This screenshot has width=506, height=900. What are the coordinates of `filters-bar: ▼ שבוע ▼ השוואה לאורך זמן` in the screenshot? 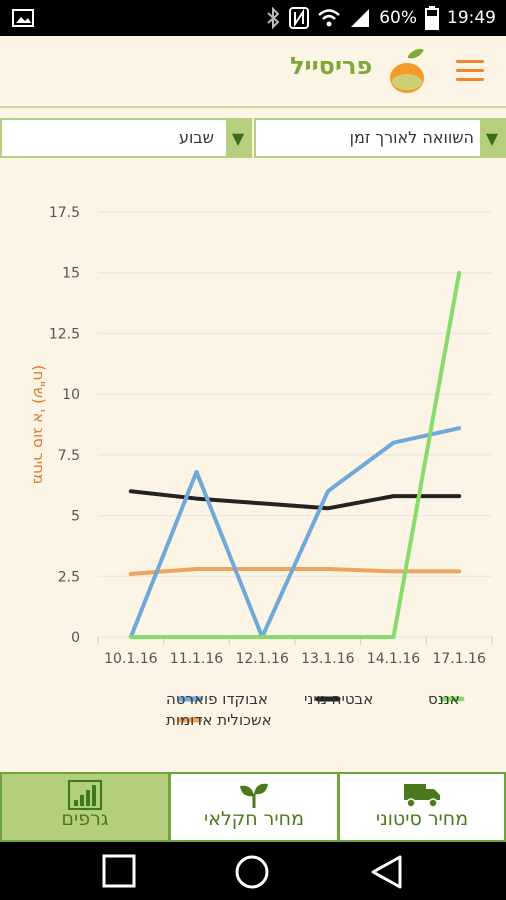 It's located at (253, 139).